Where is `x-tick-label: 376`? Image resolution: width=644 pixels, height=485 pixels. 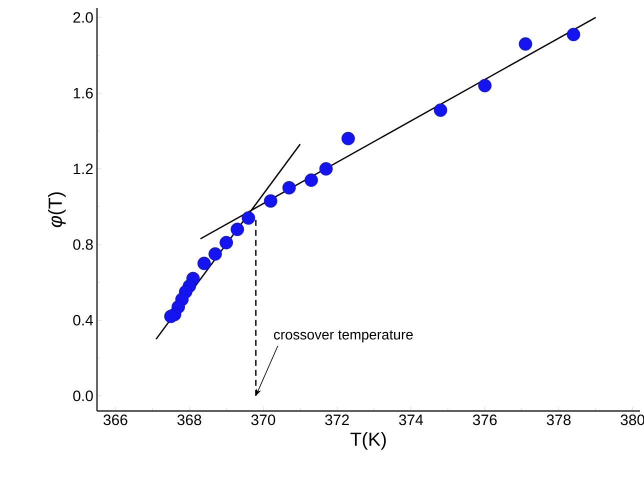
x-tick-label: 376 is located at coordinates (484, 420).